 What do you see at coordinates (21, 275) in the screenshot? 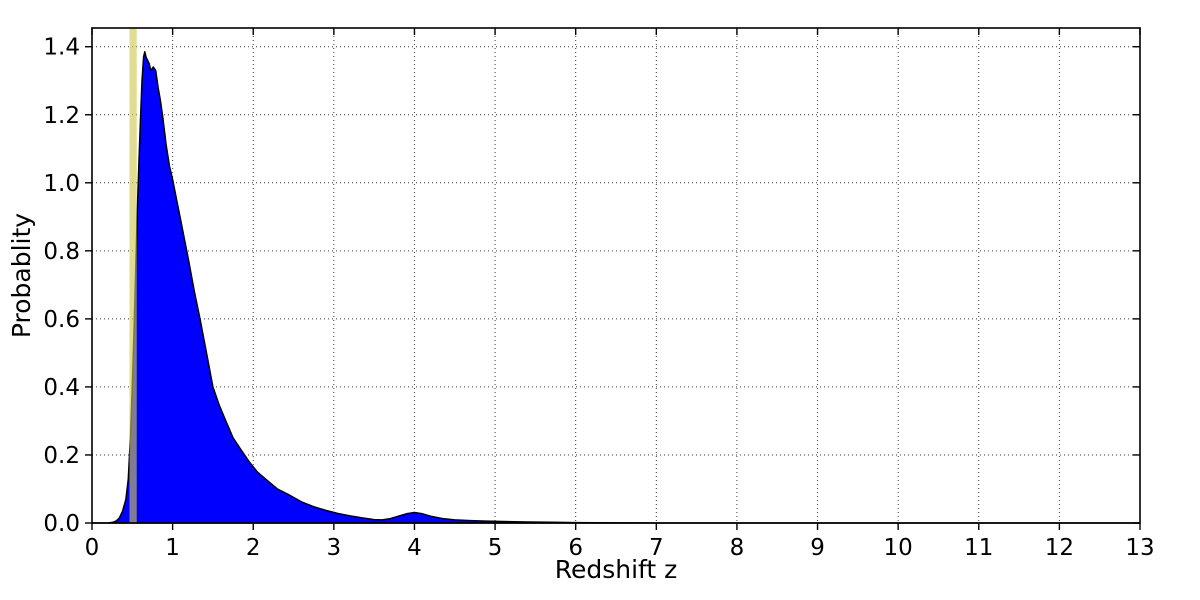
I see `y-axis-label: Probablity` at bounding box center [21, 275].